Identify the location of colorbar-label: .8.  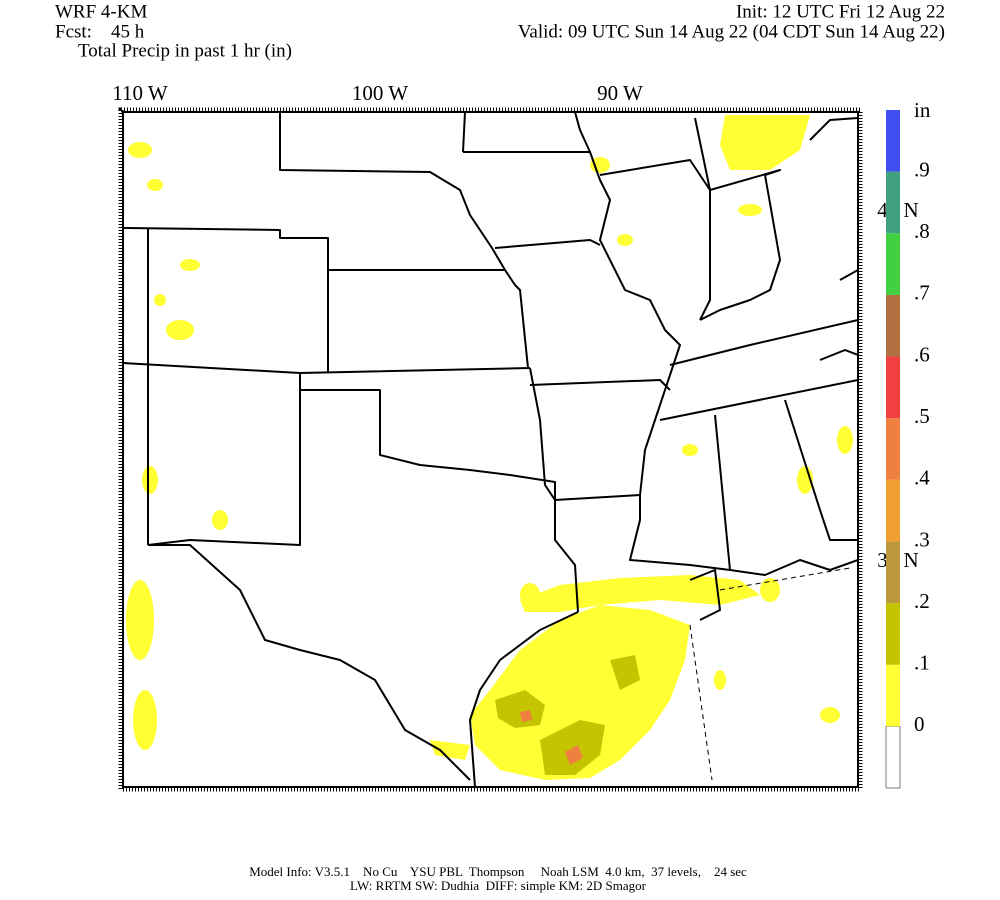
(922, 231).